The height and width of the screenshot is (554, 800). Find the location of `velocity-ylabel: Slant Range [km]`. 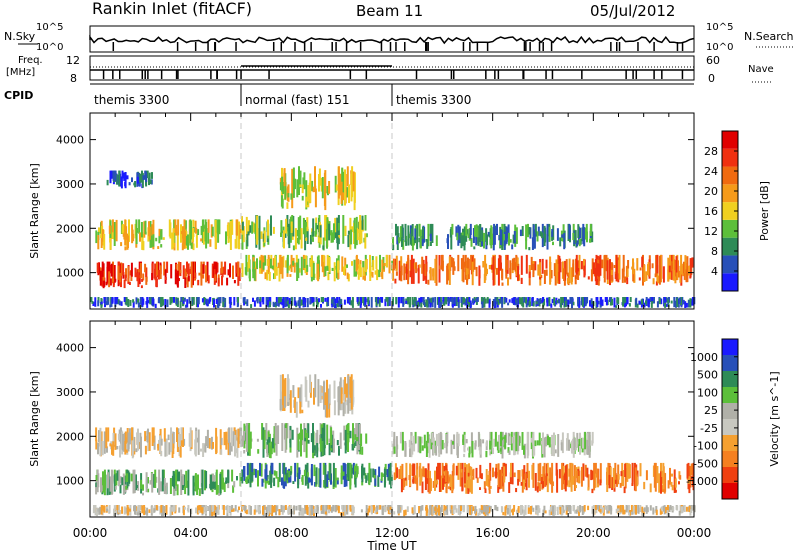

velocity-ylabel: Slant Range [km] is located at coordinates (34, 419).